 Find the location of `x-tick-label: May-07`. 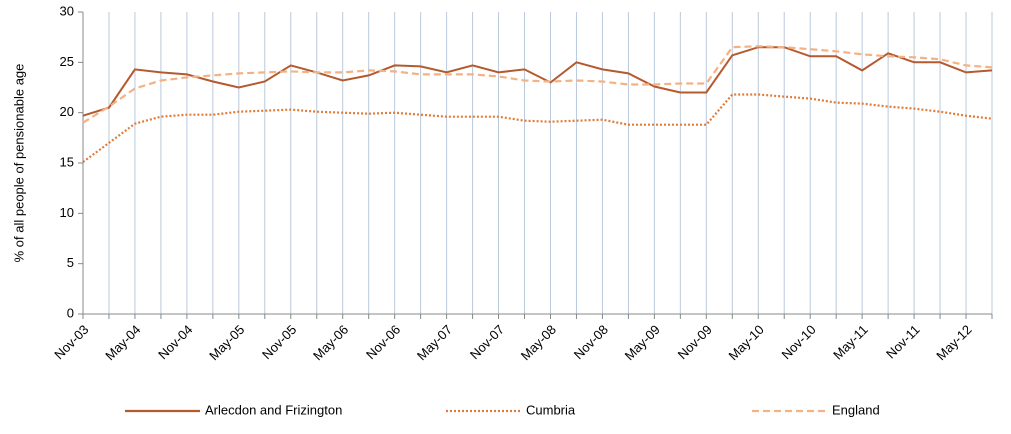

x-tick-label: May-07 is located at coordinates (434, 342).